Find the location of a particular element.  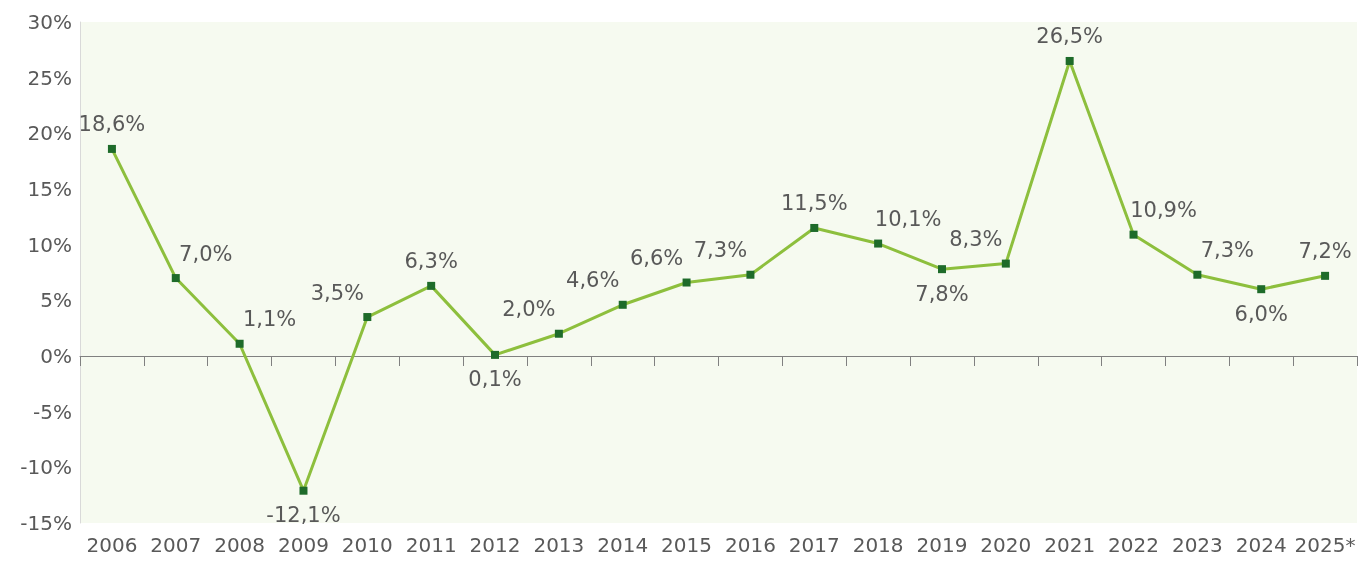

y-tick-label: 10% is located at coordinates (49, 244).